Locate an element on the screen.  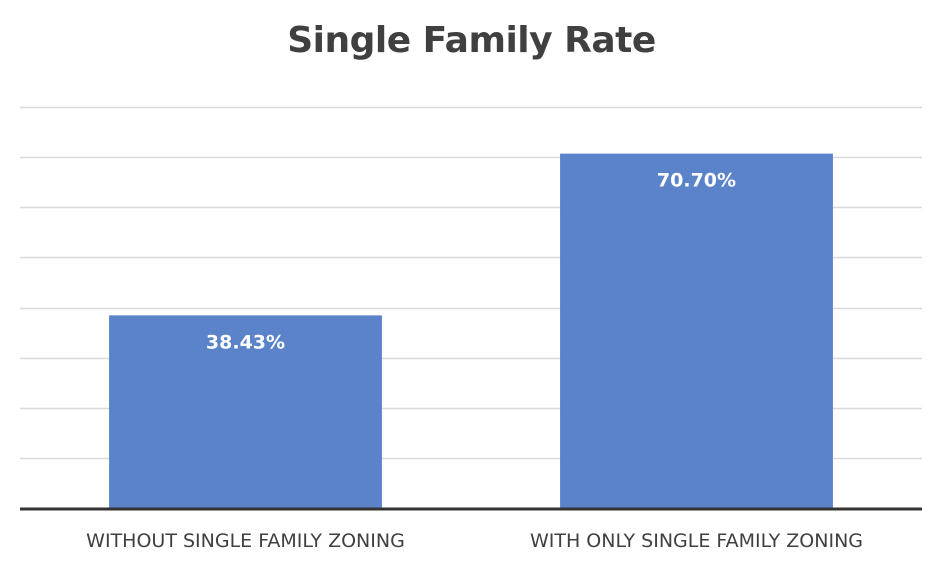
chart-title: Single Family Rate is located at coordinates (471, 40).